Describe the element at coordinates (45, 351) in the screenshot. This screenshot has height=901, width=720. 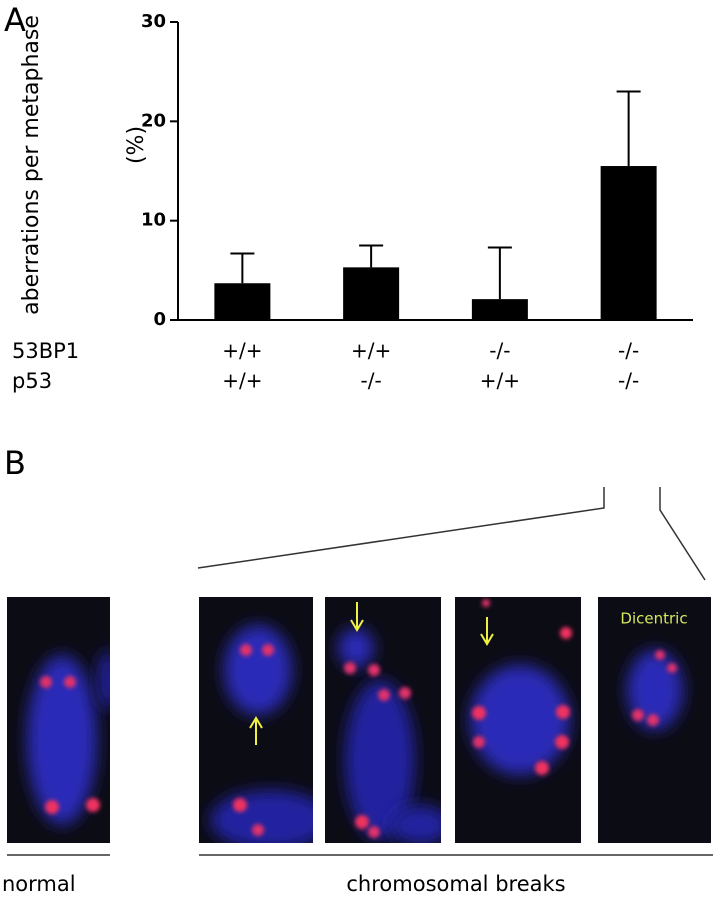
I see `row-label: 53BP1` at that location.